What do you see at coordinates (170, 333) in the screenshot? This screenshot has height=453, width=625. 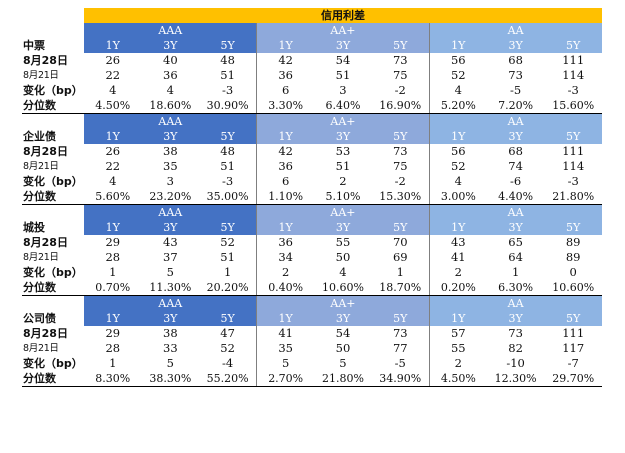 I see `value-cell: 38` at bounding box center [170, 333].